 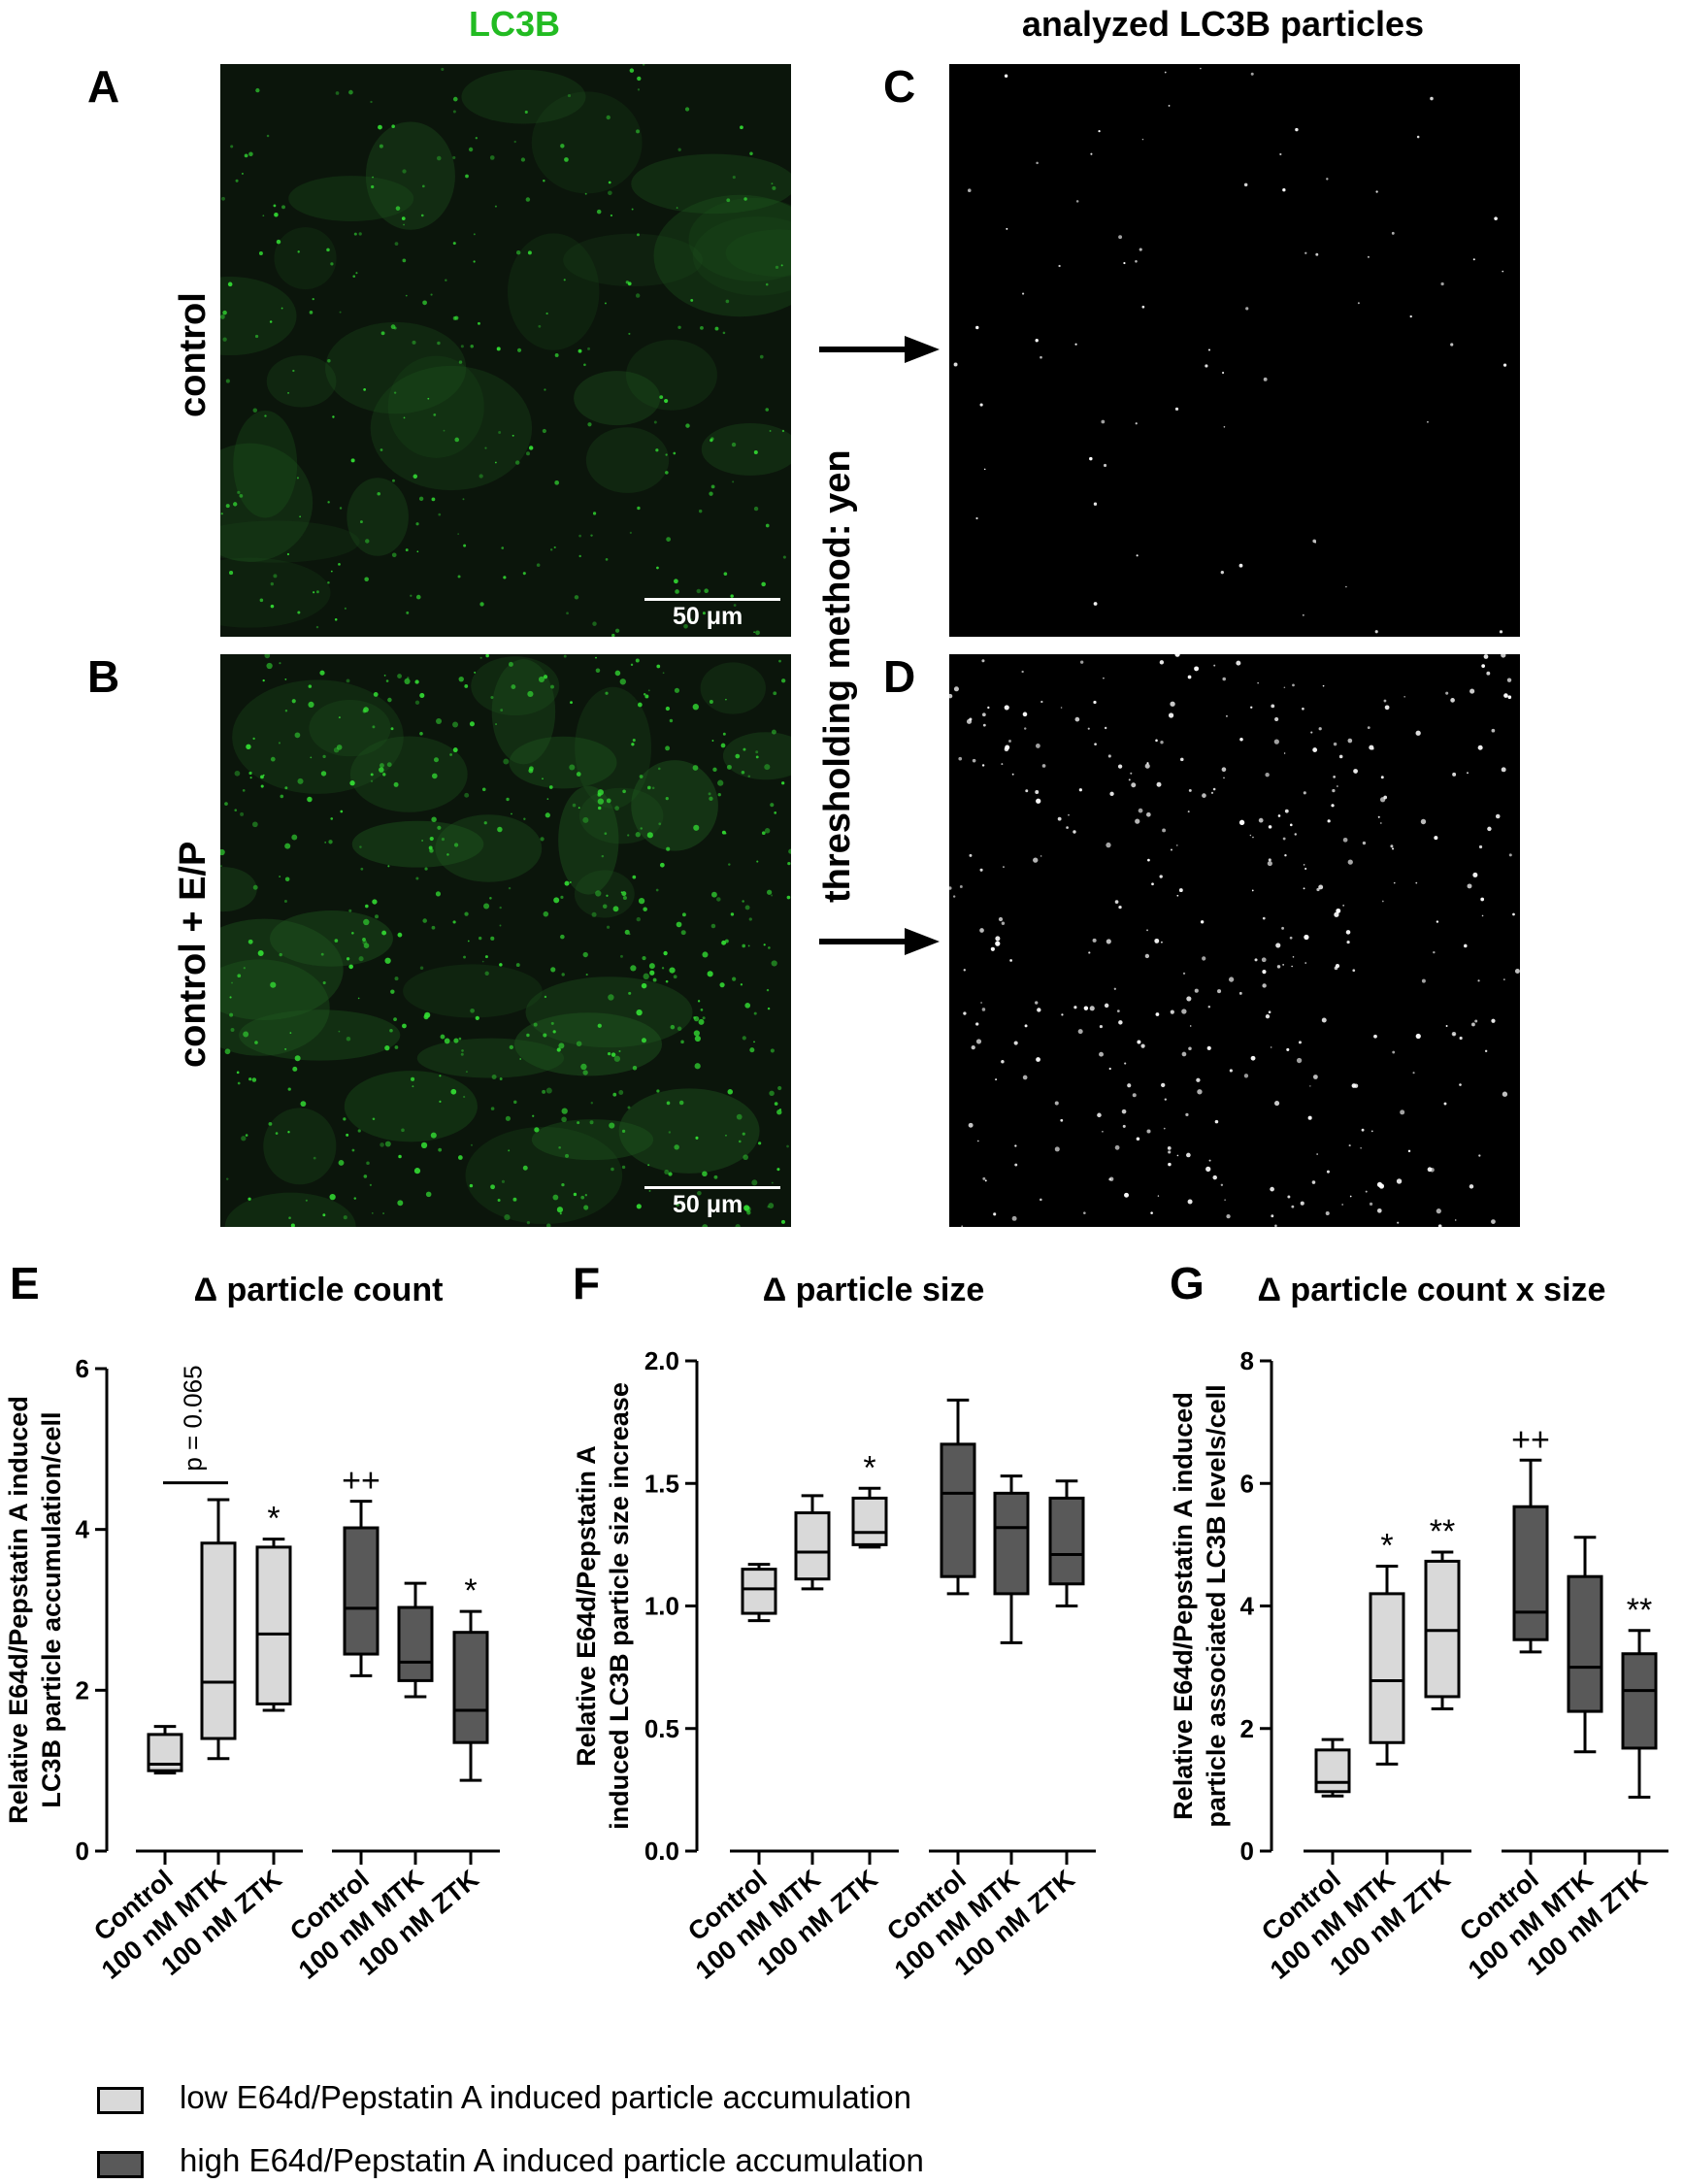 I want to click on y-axis-label: Relative E64d/Pepstatin A induced, so click(x=1183, y=1606).